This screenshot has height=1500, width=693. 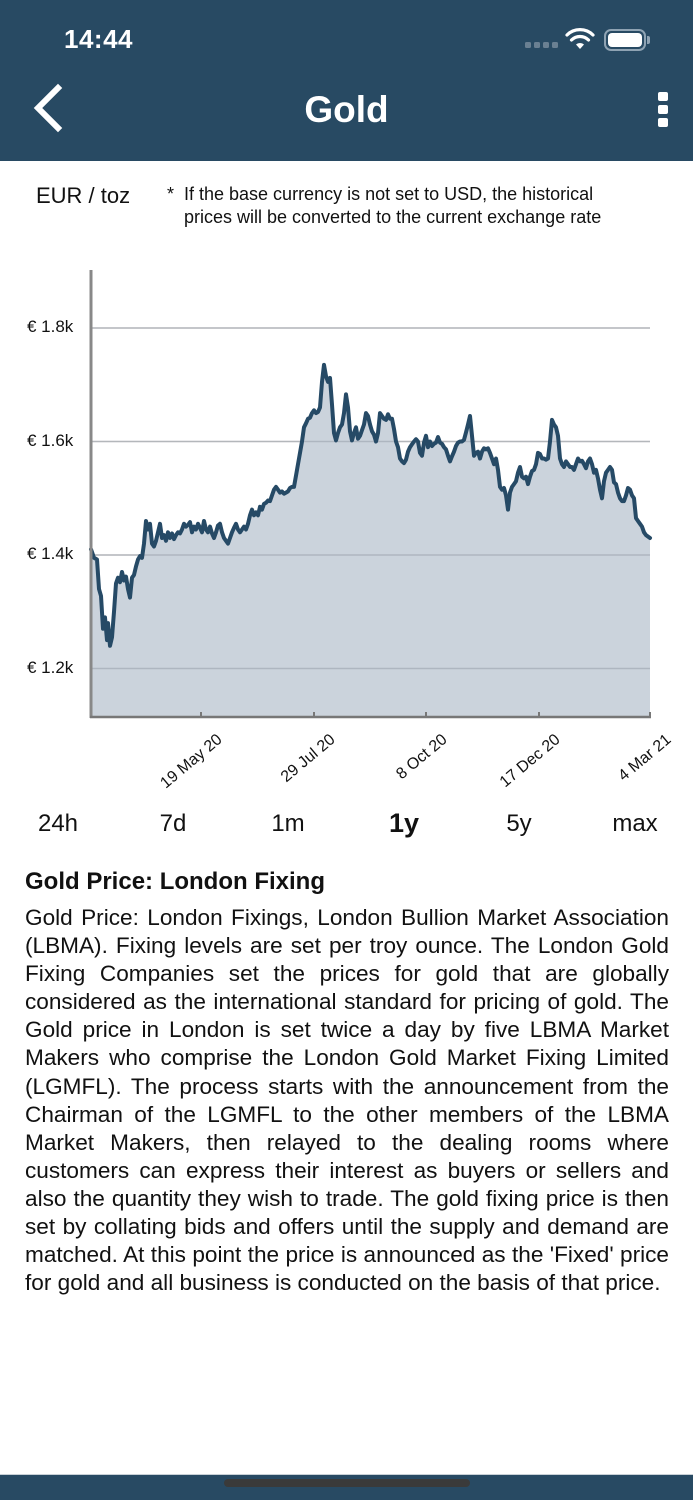 I want to click on back-button, so click(x=50, y=108).